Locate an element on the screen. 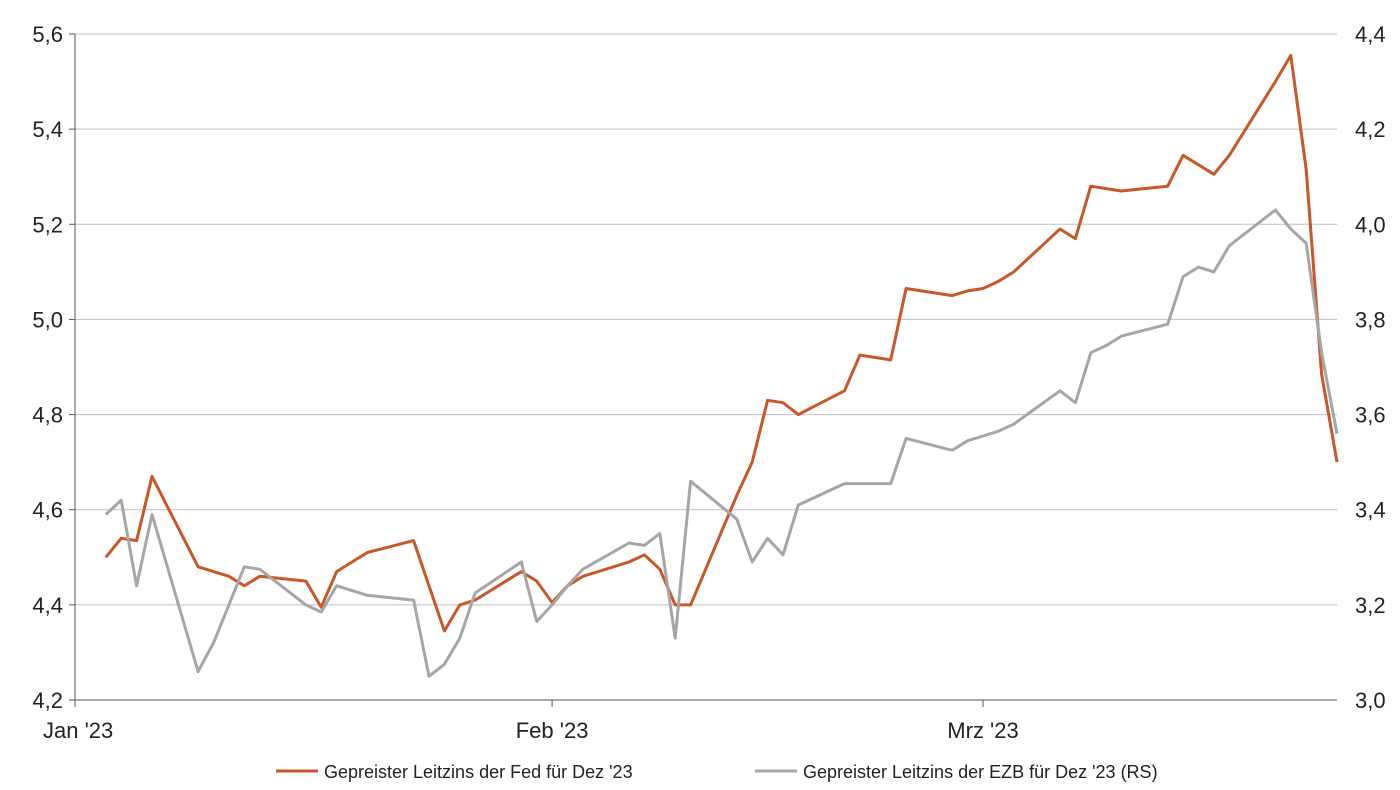  right-tick-label: 3,4 is located at coordinates (1370, 510).